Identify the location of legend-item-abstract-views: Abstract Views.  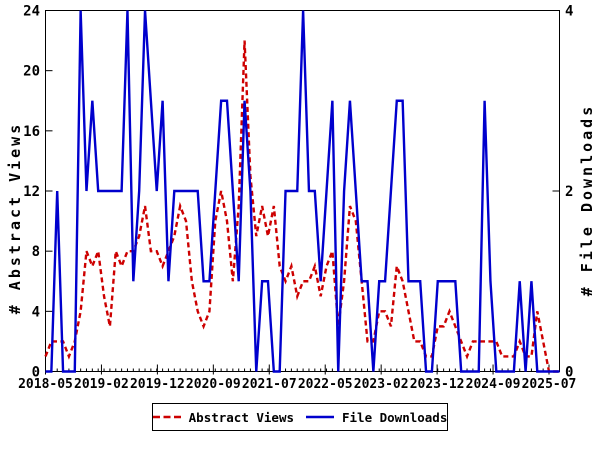
(223, 417).